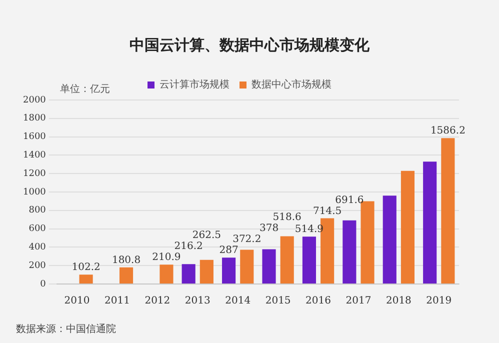 The image size is (499, 343). What do you see at coordinates (126, 260) in the screenshot?
I see `data-label: 180.8` at bounding box center [126, 260].